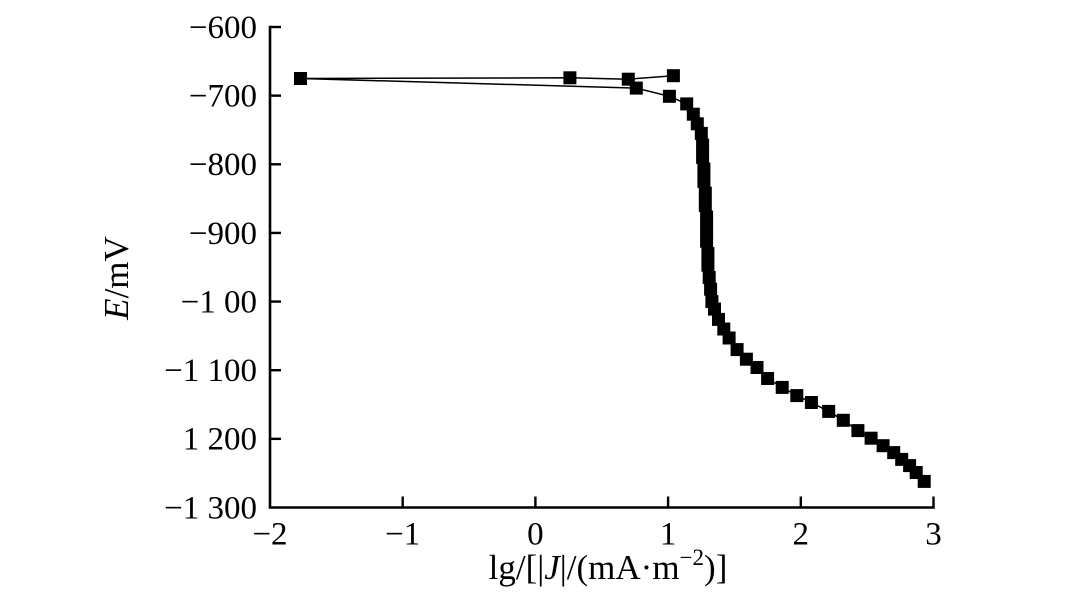  Describe the element at coordinates (222, 268) in the screenshot. I see `y-axis: −600 −700 −800 −900 −1 00 −1 100 1 200 −1 300` at that location.